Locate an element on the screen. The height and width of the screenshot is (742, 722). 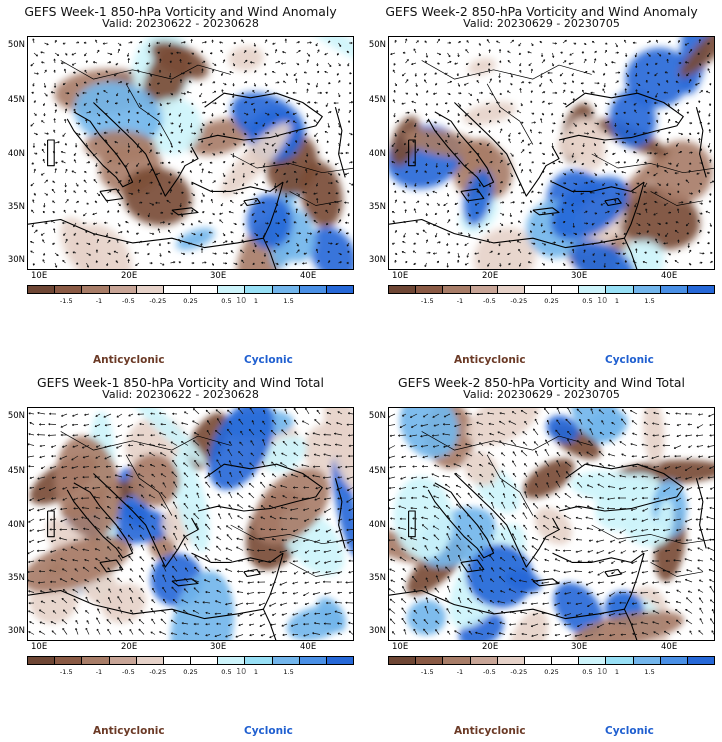
vorticity-field is located at coordinates (190, 524).